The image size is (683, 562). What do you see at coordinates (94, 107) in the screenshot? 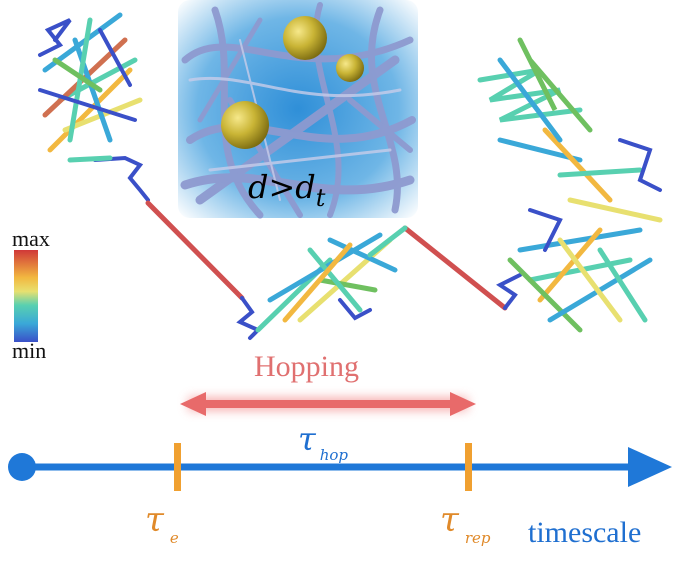
I see `trajectory-left-cluster` at bounding box center [94, 107].